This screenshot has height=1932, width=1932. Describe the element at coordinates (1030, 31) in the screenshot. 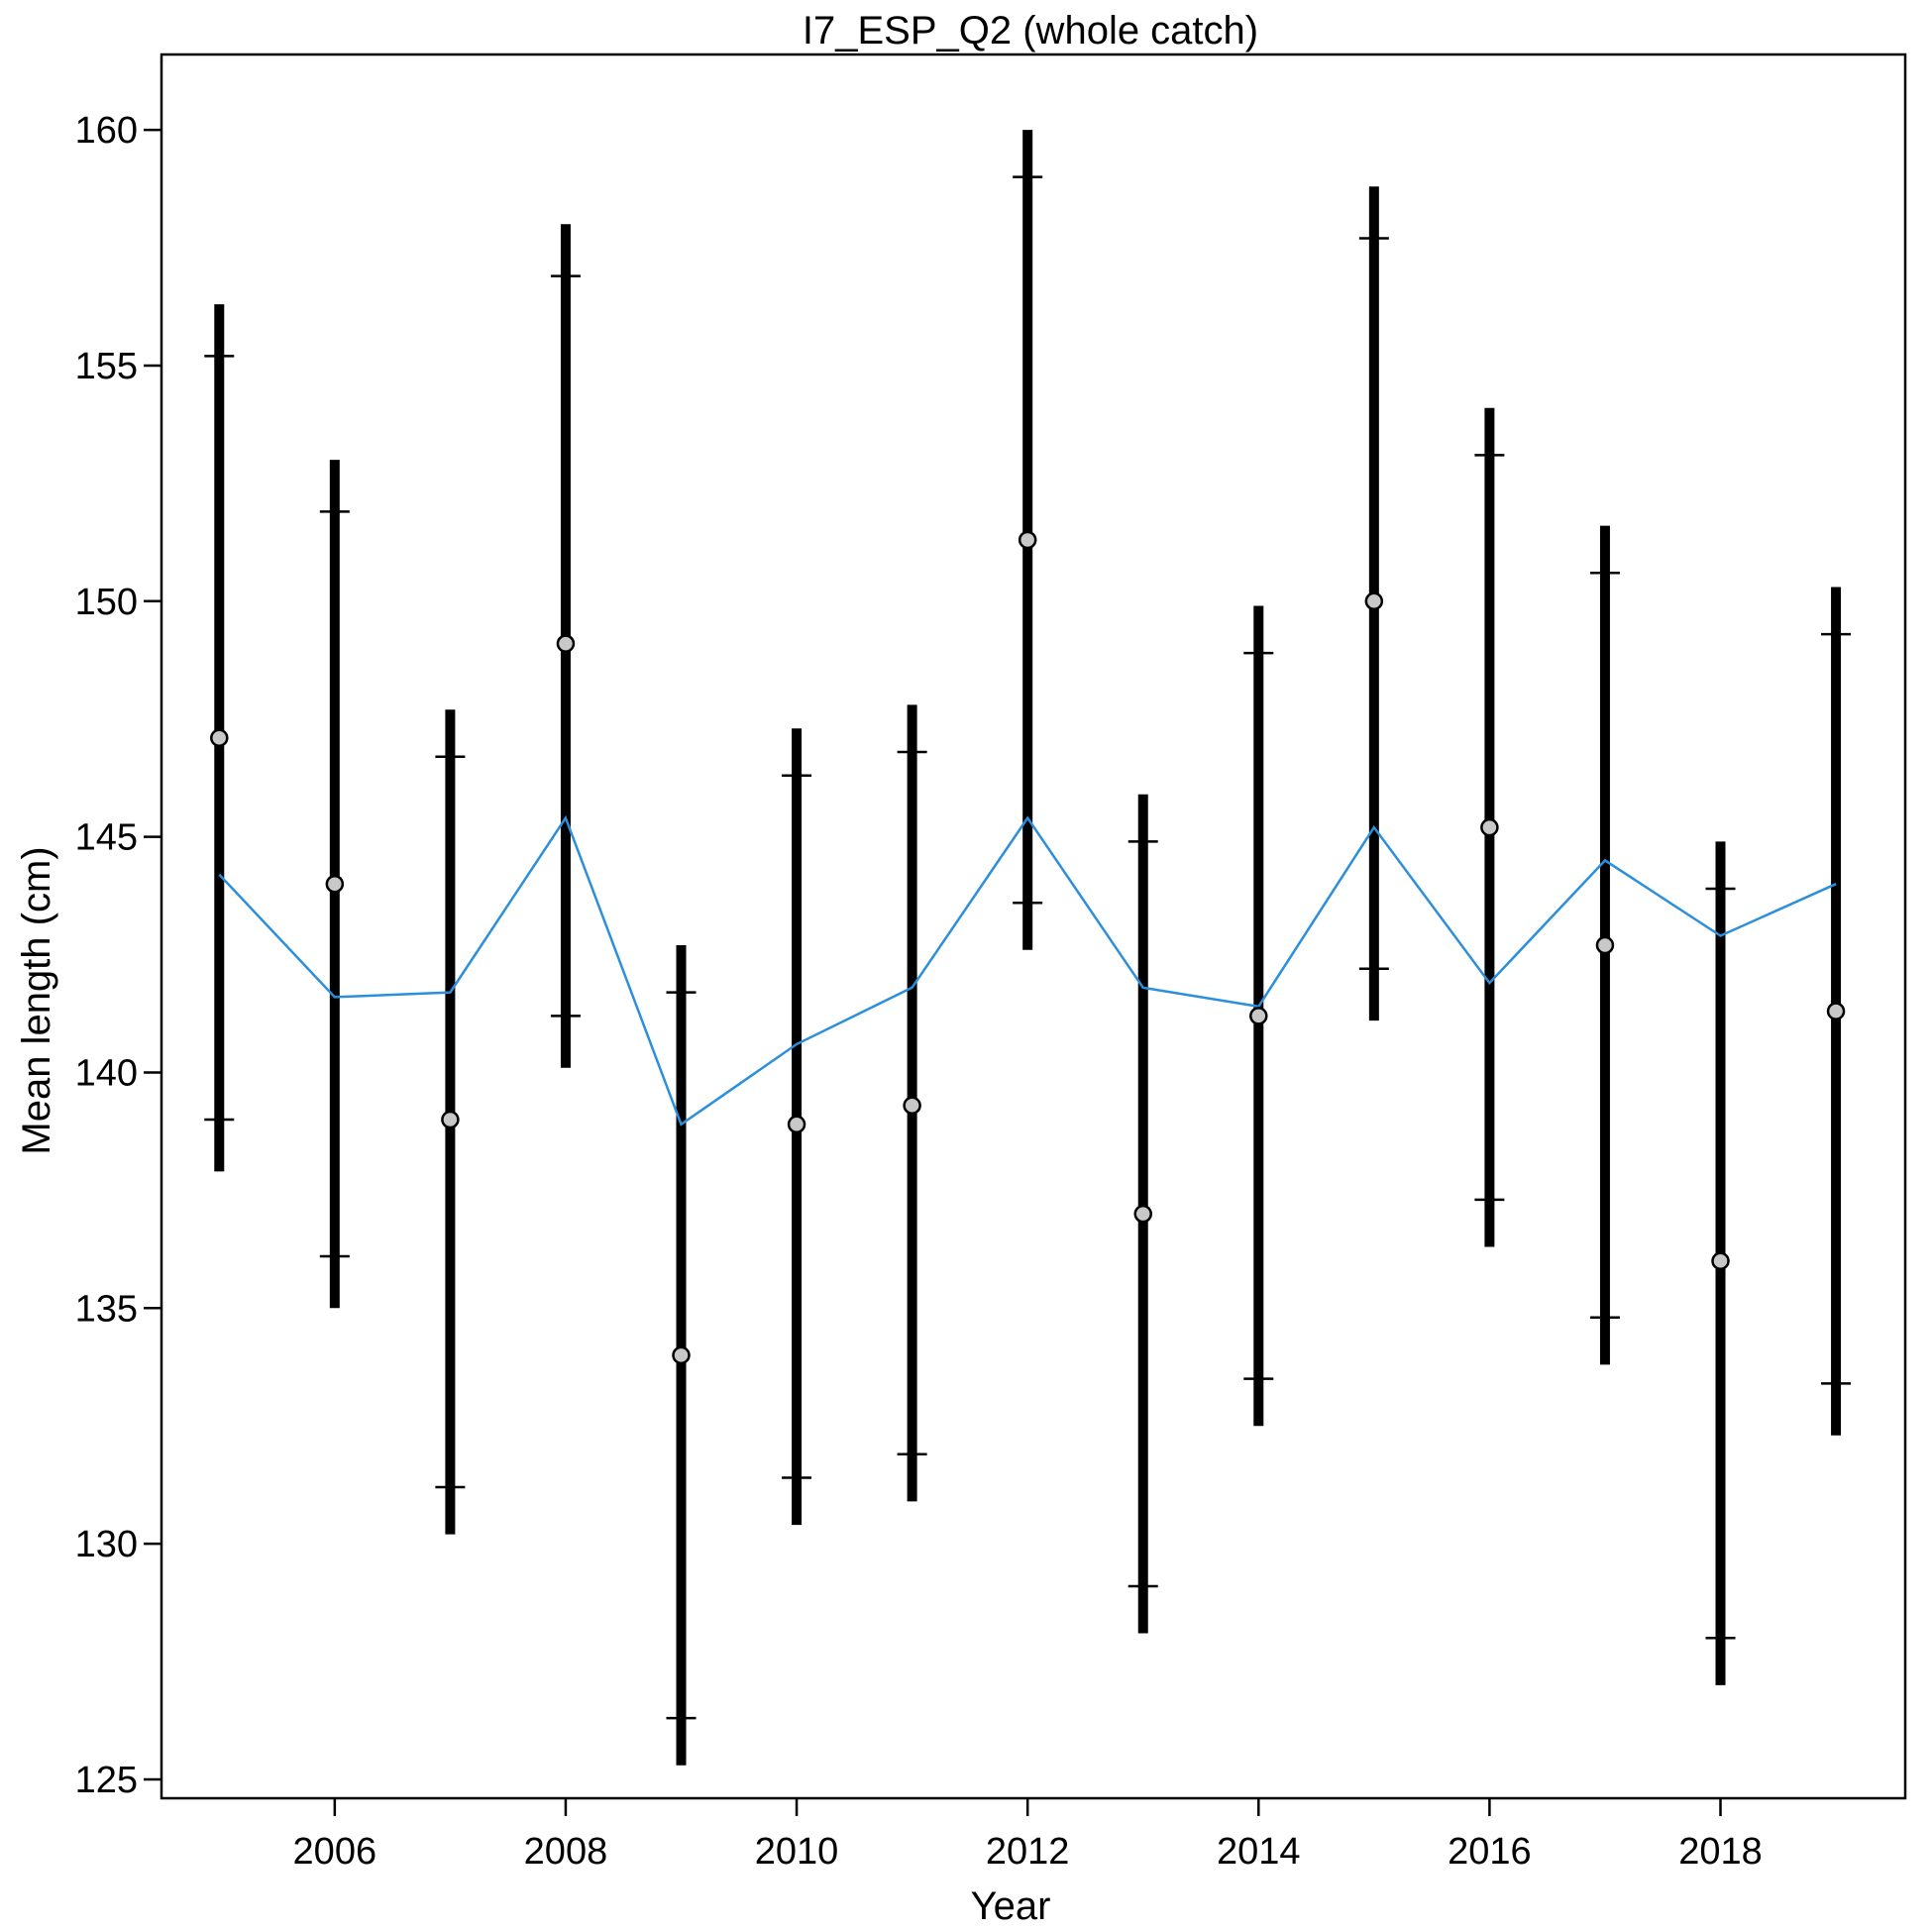

I see `chart-title: I7_ESP_Q2 (whole catch)` at that location.